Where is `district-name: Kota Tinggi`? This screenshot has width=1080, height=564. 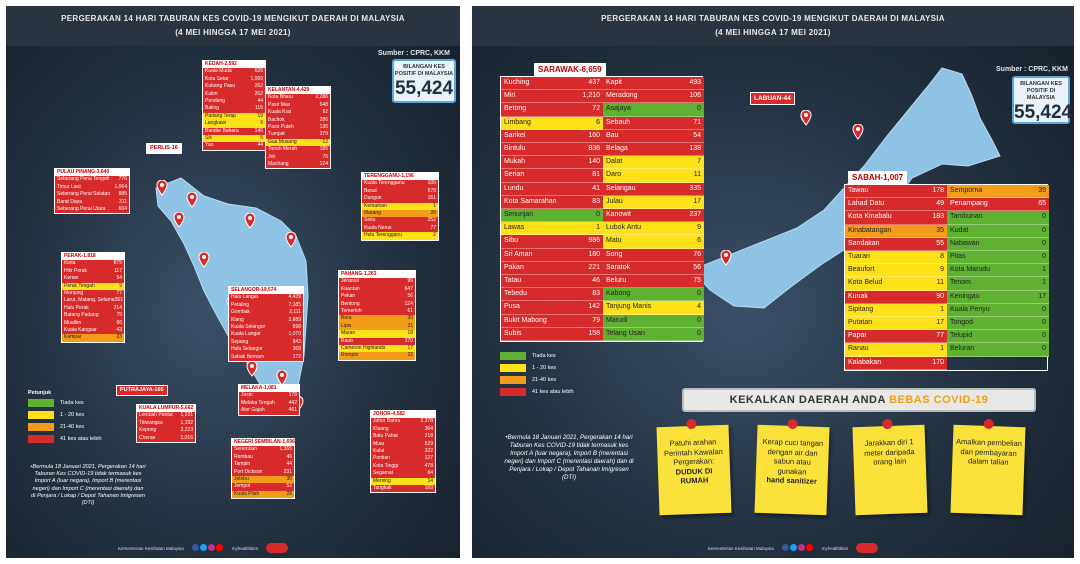 district-name: Kota Tinggi is located at coordinates (386, 465).